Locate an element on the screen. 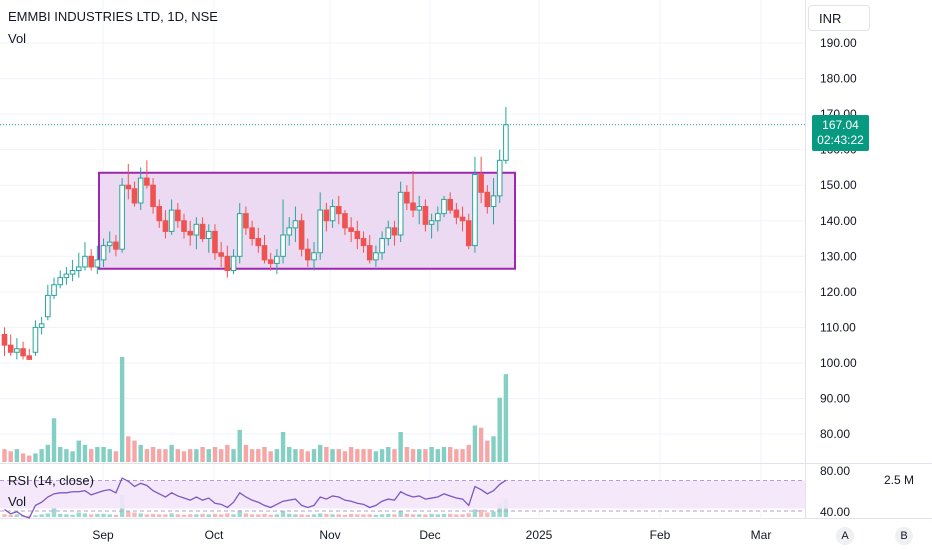 This screenshot has height=550, width=932. last-price-tag: 167.04 02:43:22 is located at coordinates (840, 133).